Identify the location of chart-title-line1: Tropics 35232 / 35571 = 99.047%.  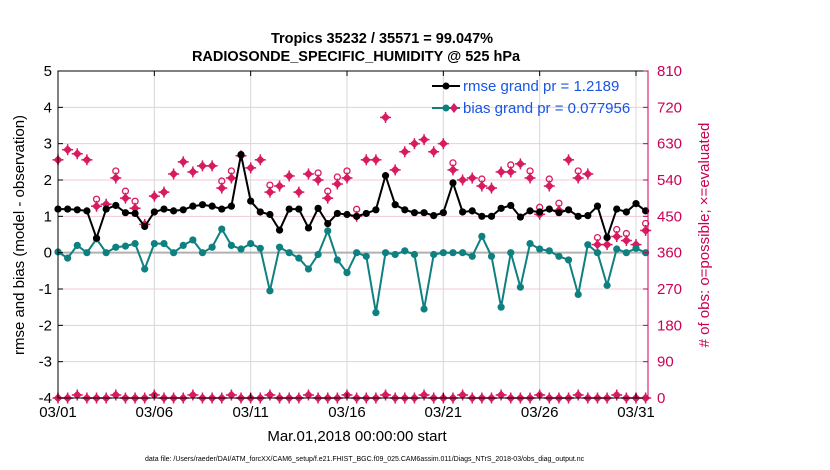
(382, 39).